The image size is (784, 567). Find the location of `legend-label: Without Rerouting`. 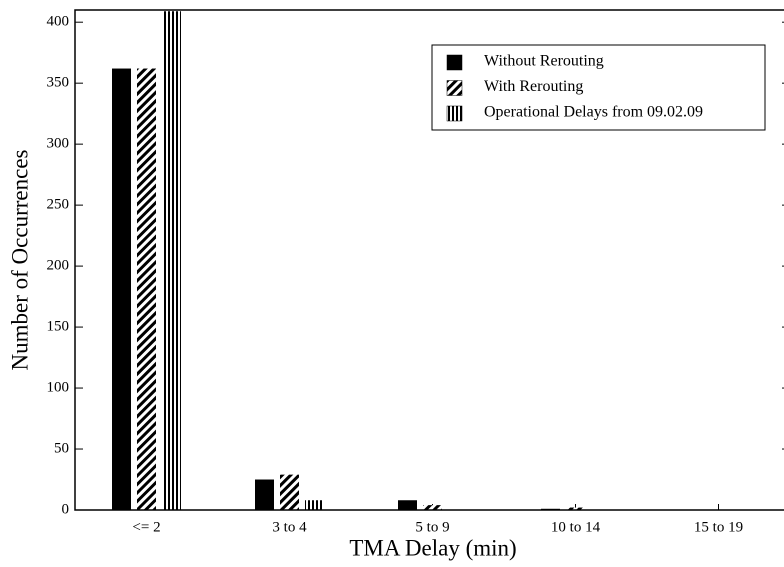

legend-label: Without Rerouting is located at coordinates (544, 61).